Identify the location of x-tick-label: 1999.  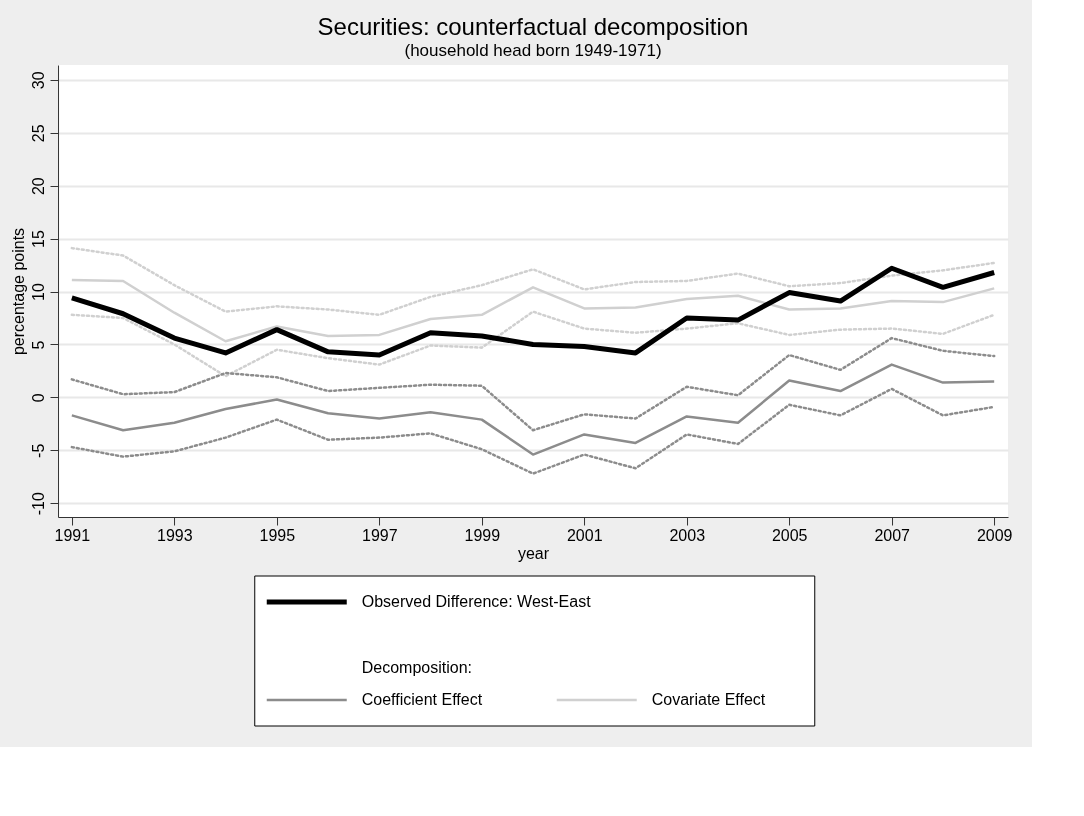
(482, 535).